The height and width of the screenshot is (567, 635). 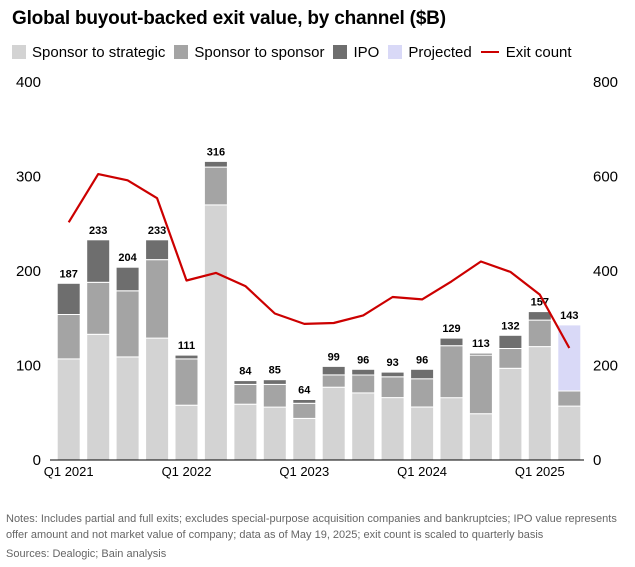 I want to click on left-axis-tick-label: 0, so click(x=37, y=460).